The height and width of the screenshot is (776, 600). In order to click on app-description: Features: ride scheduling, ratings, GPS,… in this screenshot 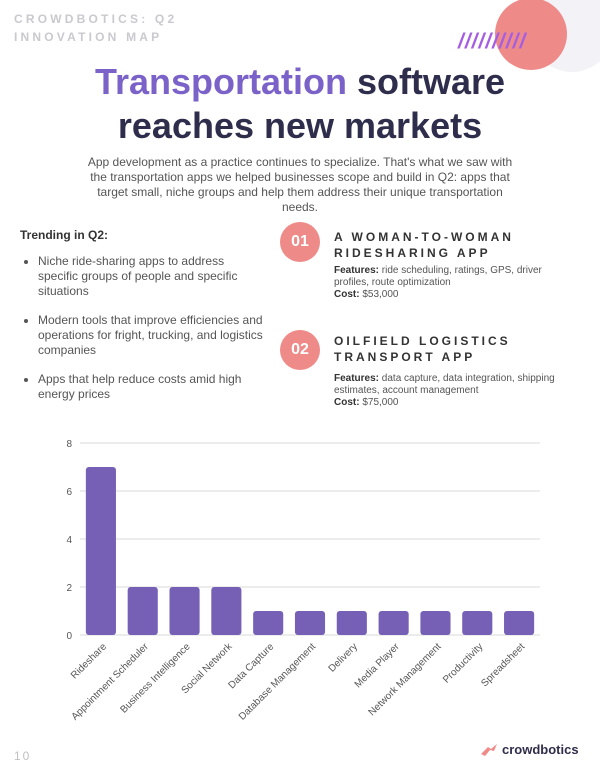, I will do `click(449, 283)`.